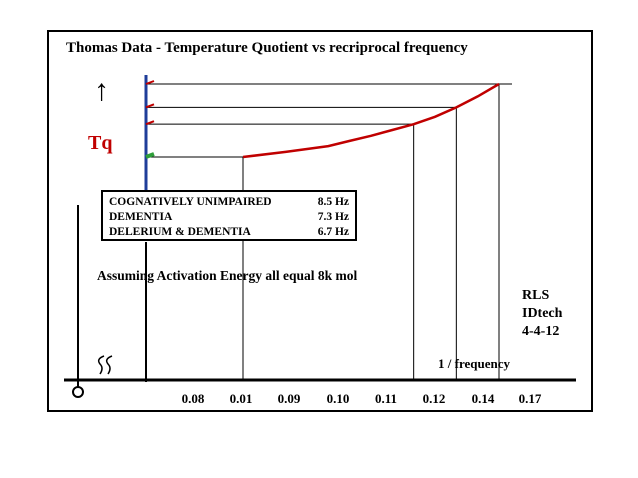 Image resolution: width=638 pixels, height=478 pixels. What do you see at coordinates (542, 313) in the screenshot?
I see `author-org: IDtech` at bounding box center [542, 313].